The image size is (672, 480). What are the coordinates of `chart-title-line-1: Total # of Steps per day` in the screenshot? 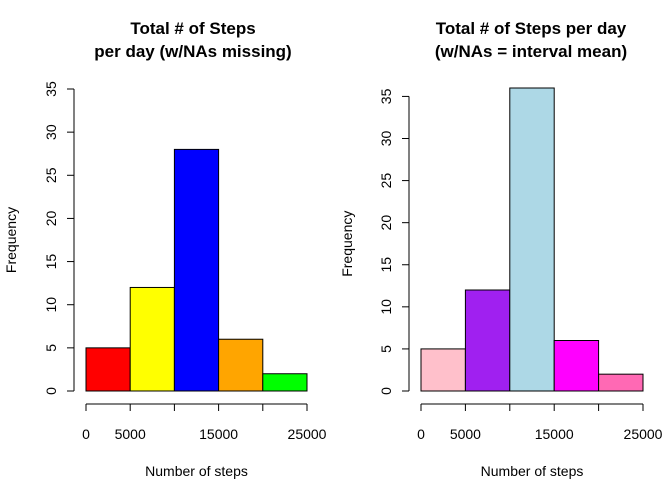 It's located at (531, 28).